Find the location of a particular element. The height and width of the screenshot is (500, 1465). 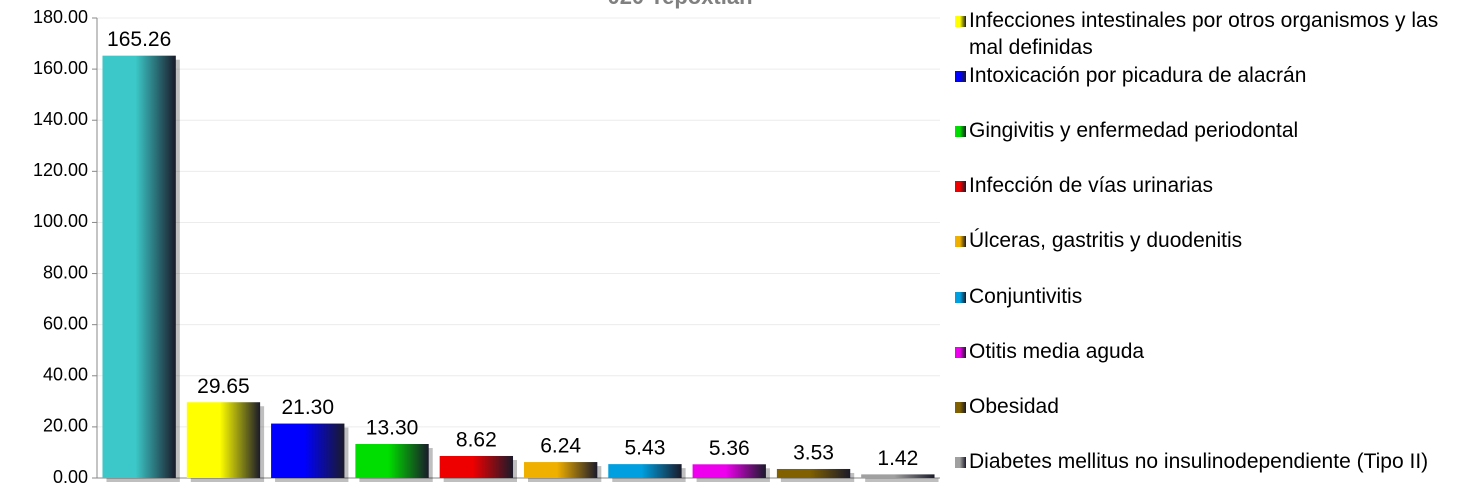

y-tick-label: 100.00 is located at coordinates (60, 221).